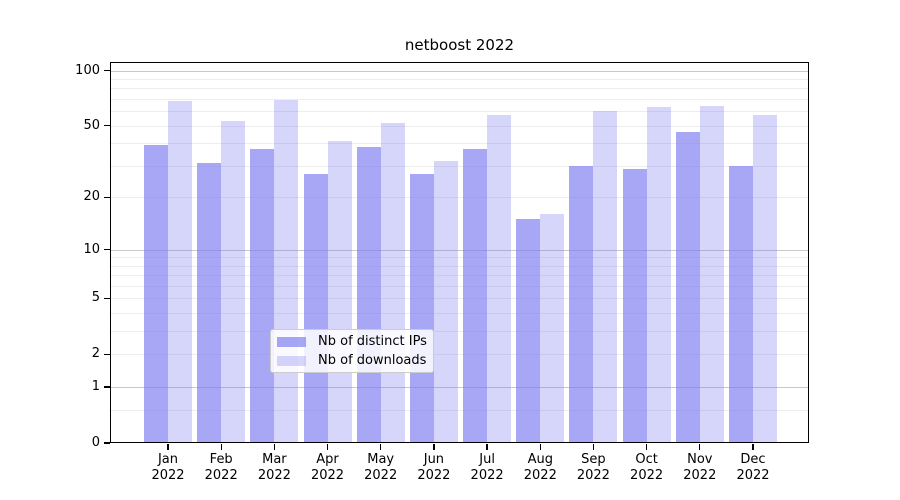  Describe the element at coordinates (593, 459) in the screenshot. I see `x-tick-label-month: Sep` at that location.